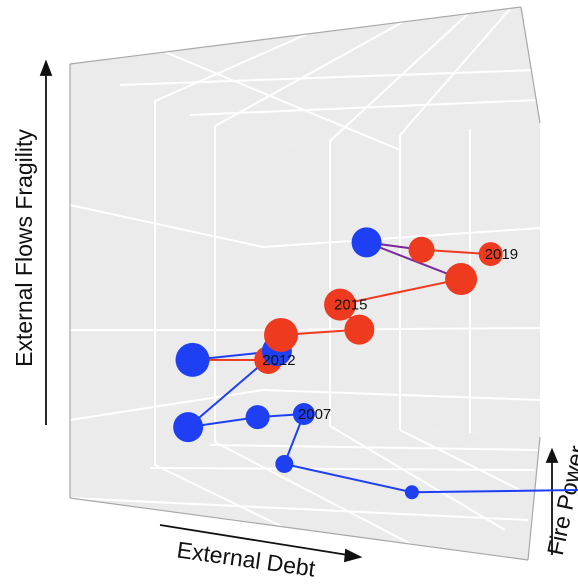 Image resolution: width=578 pixels, height=586 pixels. Describe the element at coordinates (192, 359) in the screenshot. I see `point-2011` at that location.